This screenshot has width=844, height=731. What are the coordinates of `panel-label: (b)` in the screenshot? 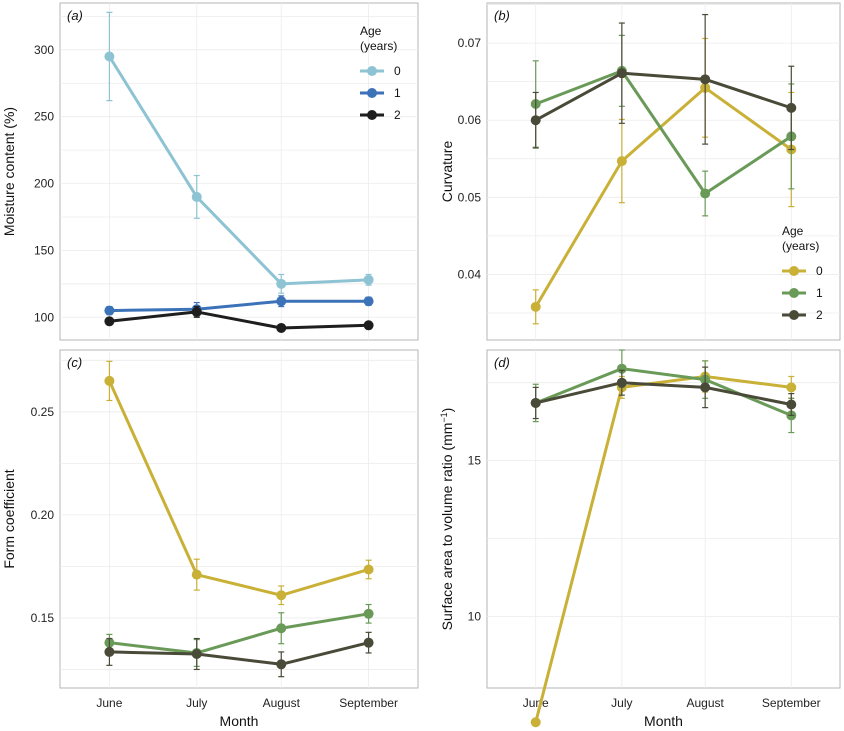 It's located at (502, 15).